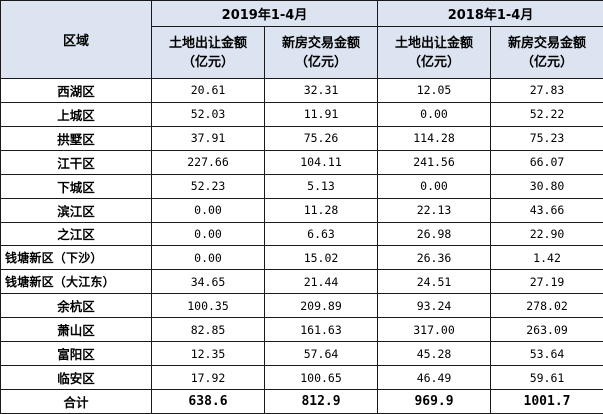 The height and width of the screenshot is (414, 603). I want to click on region-cell: 临安区, so click(76, 377).